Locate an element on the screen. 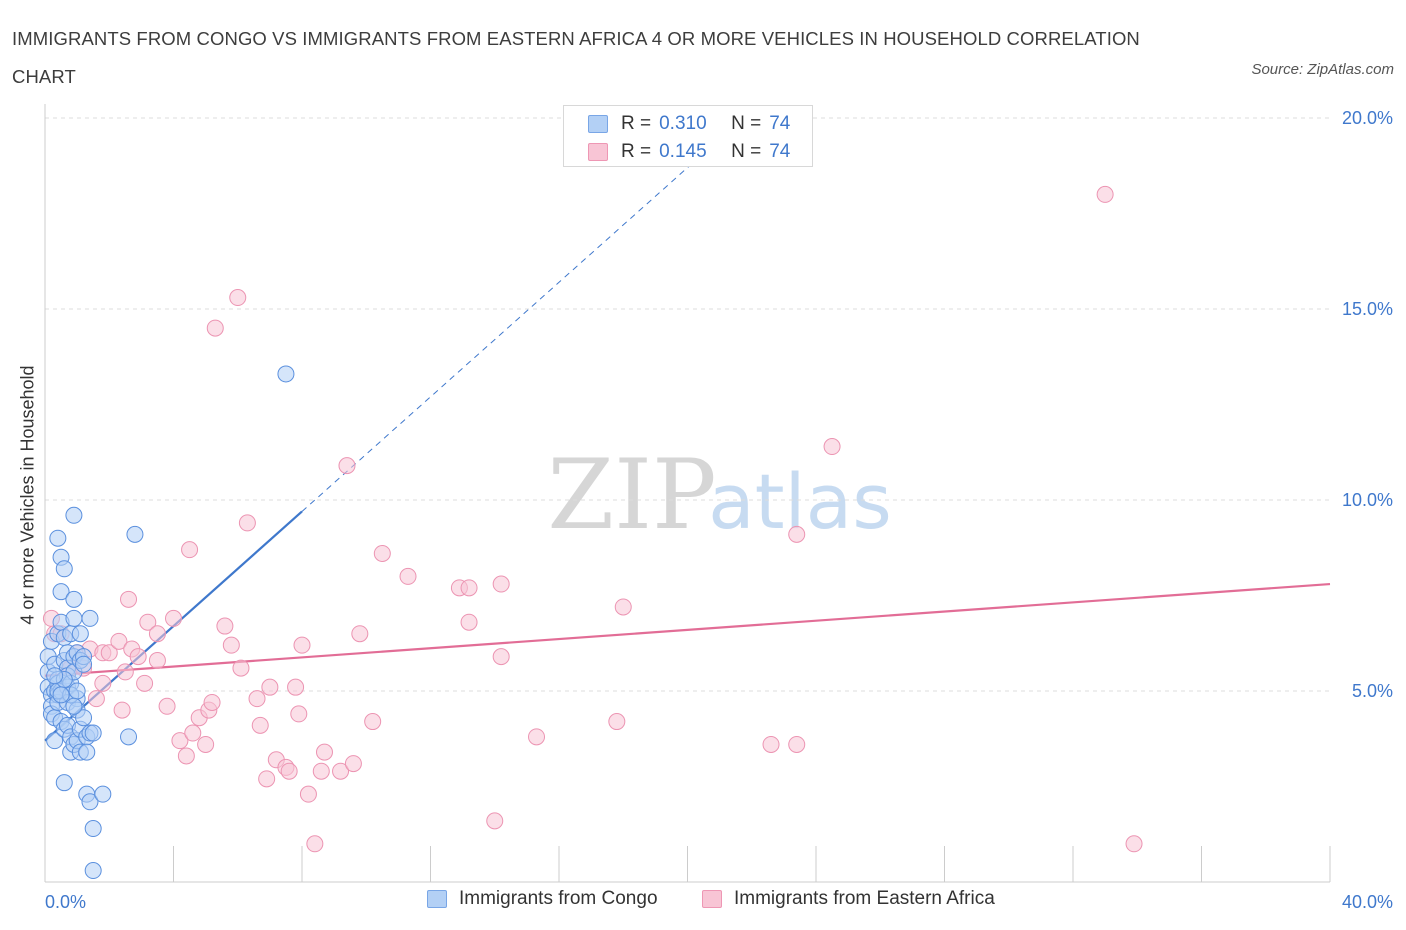 This screenshot has height=930, width=1406. legend-label-congo: Immigrants from Congo is located at coordinates (558, 898).